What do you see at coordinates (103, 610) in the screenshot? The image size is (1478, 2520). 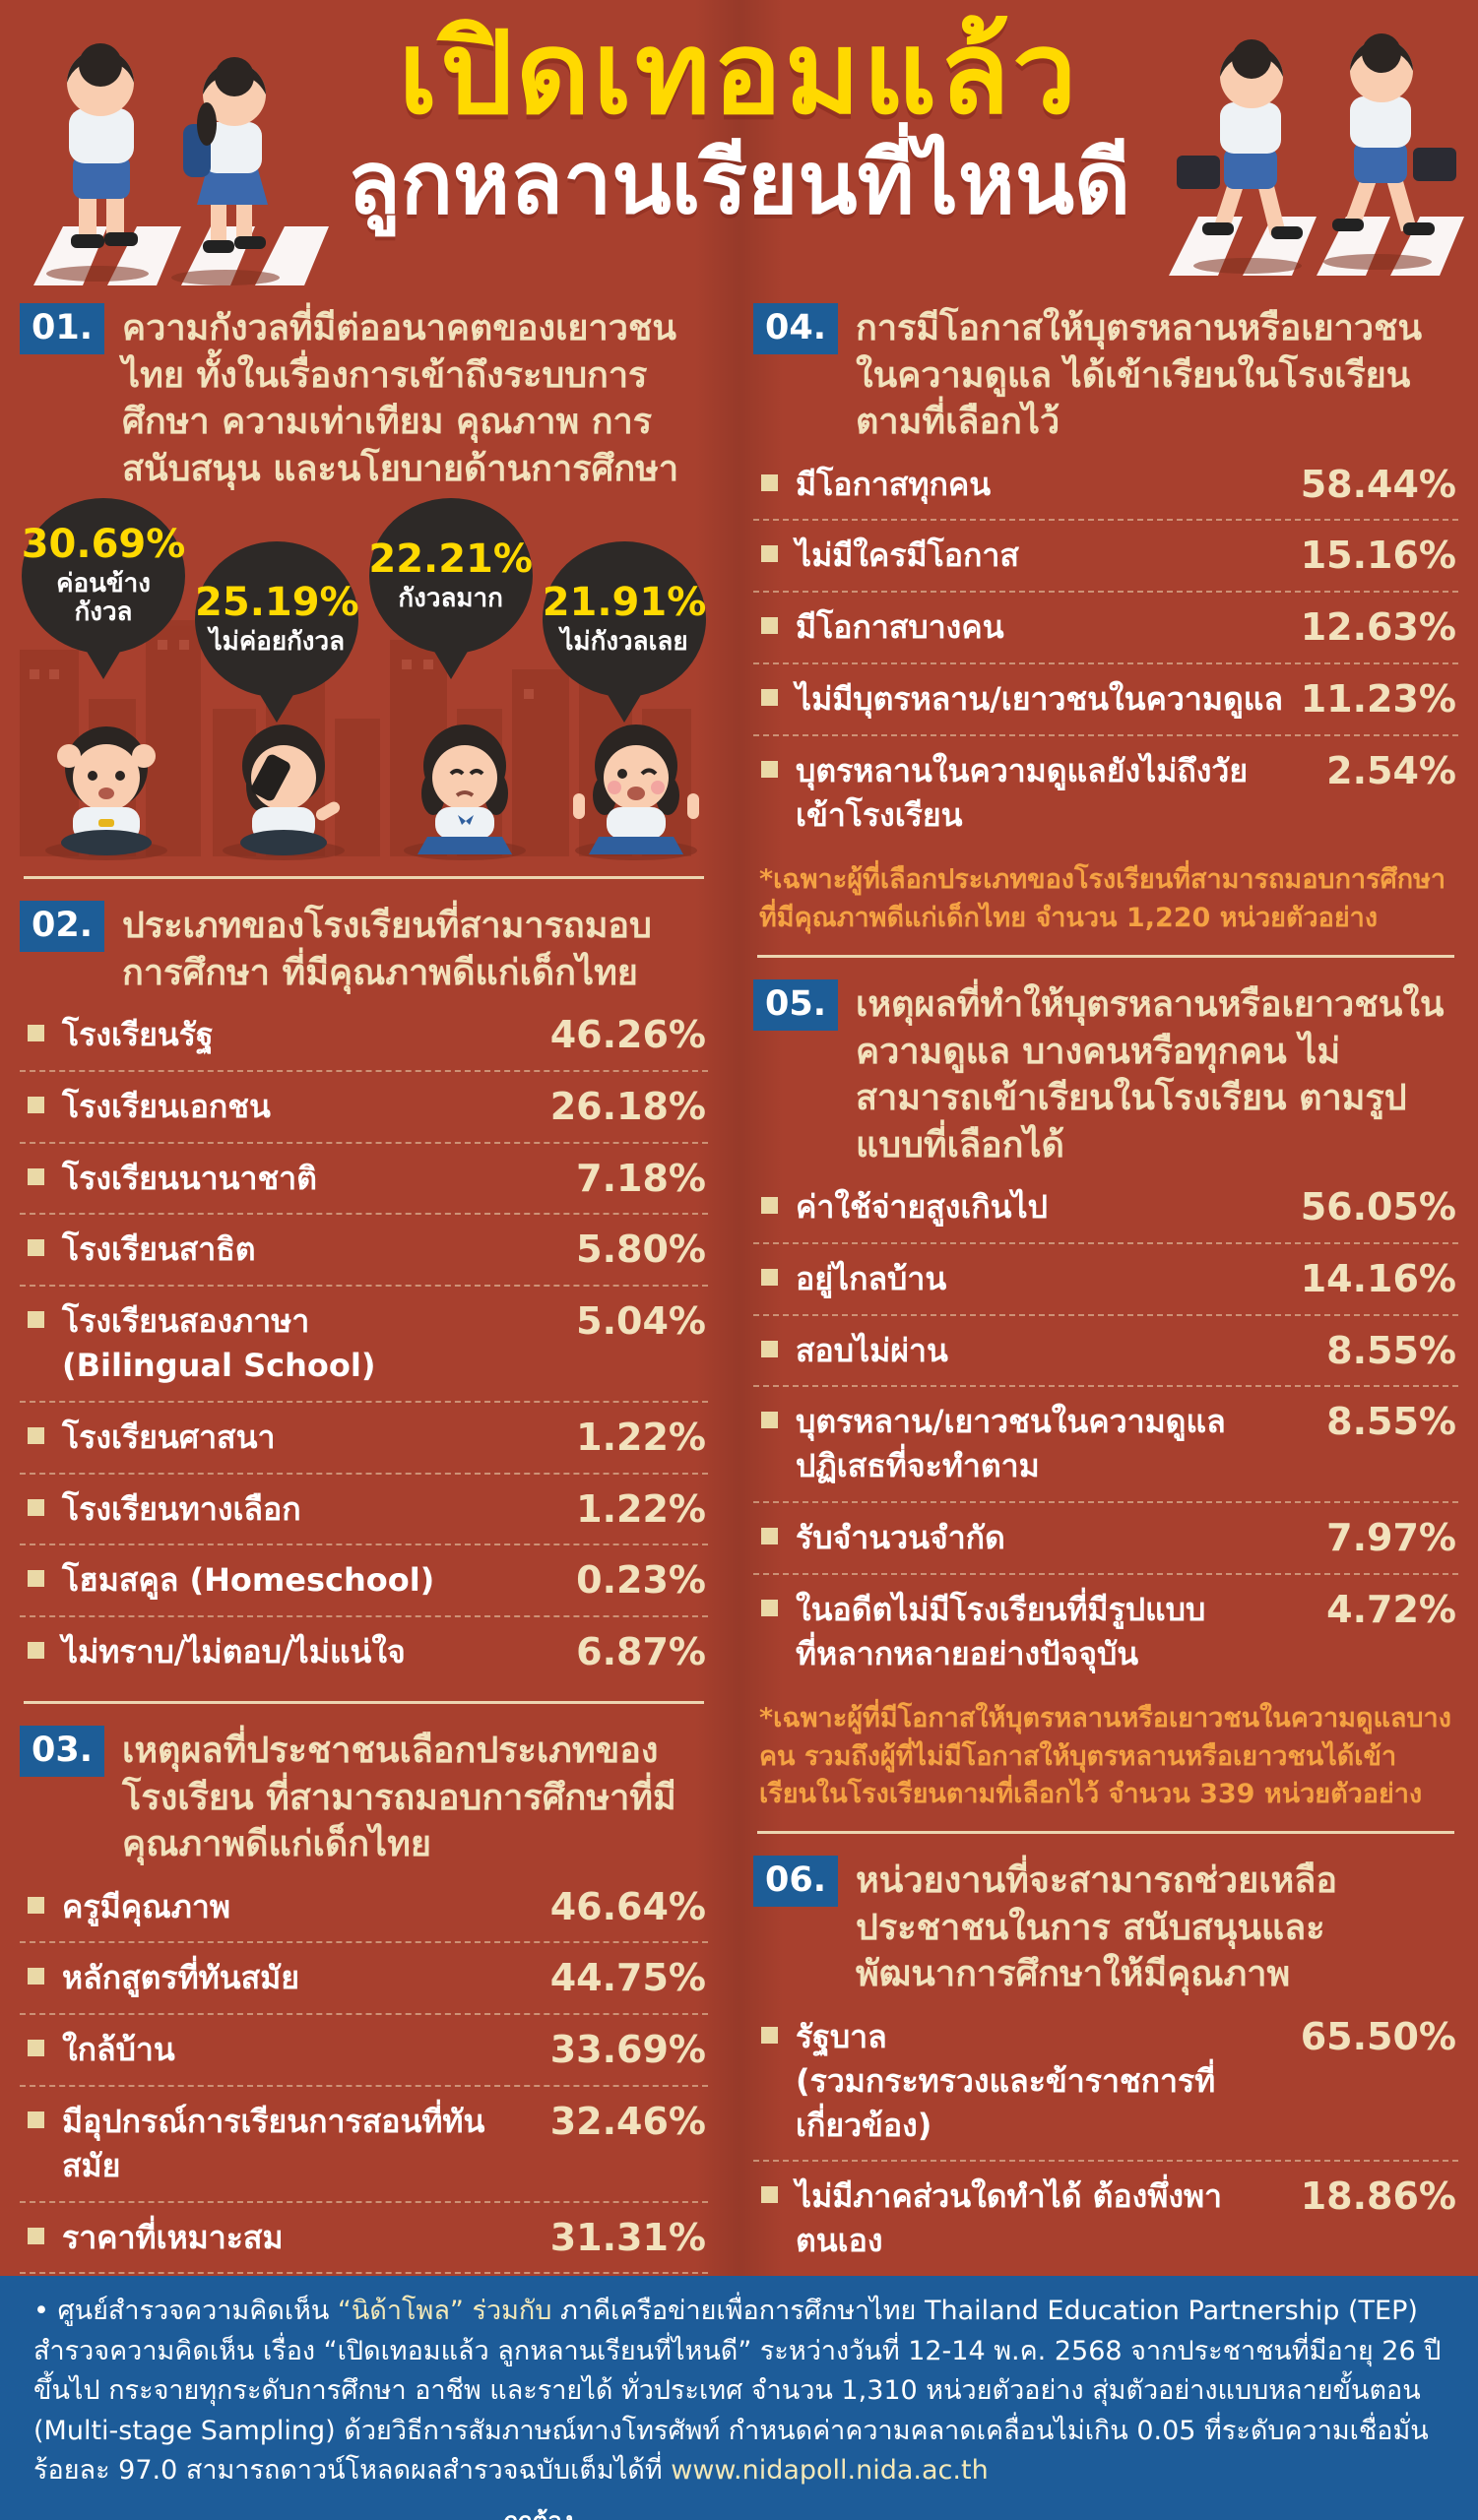 I see `speech-bubble: 30.69% ค่อนข้างกังวล` at bounding box center [103, 610].